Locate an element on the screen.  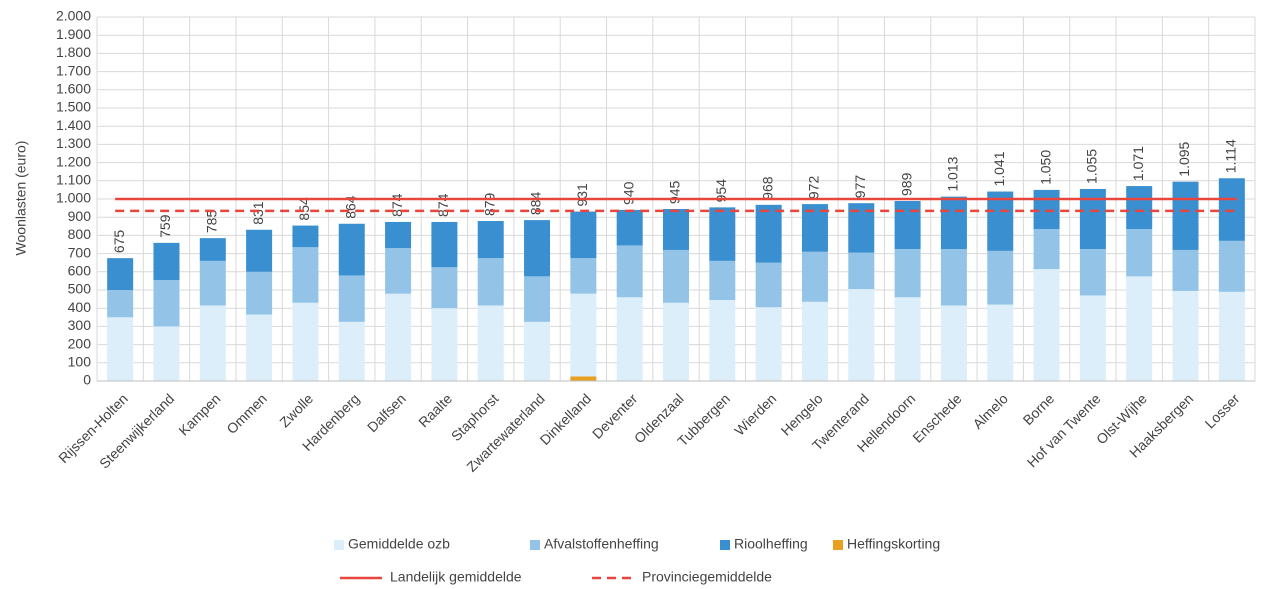
total-label: 1.041 is located at coordinates (999, 168).